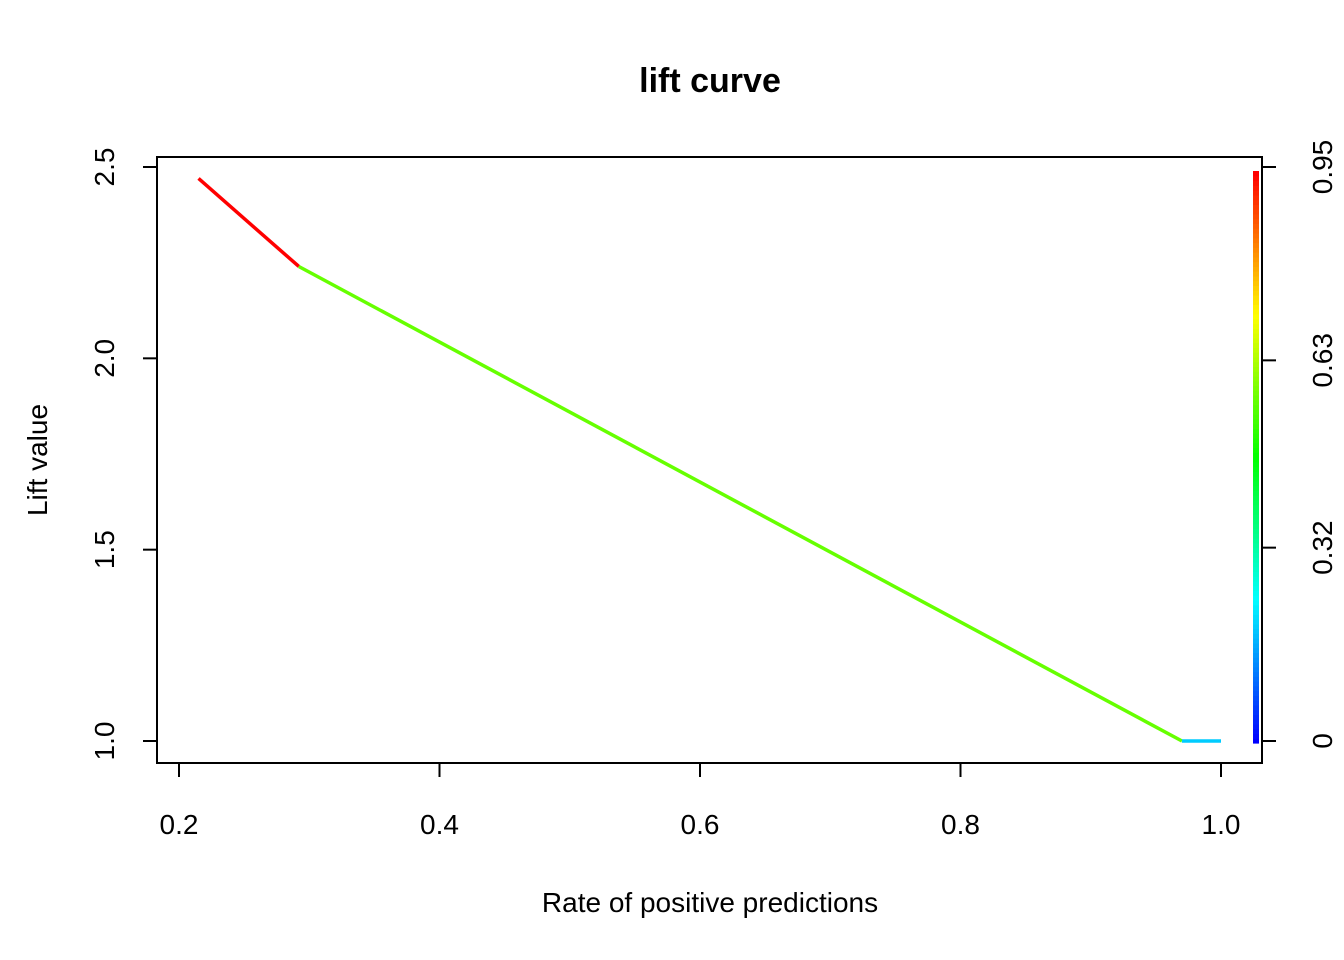 Image resolution: width=1344 pixels, height=960 pixels. Describe the element at coordinates (1322, 547) in the screenshot. I see `colorbar-tick-label: 0.32` at that location.